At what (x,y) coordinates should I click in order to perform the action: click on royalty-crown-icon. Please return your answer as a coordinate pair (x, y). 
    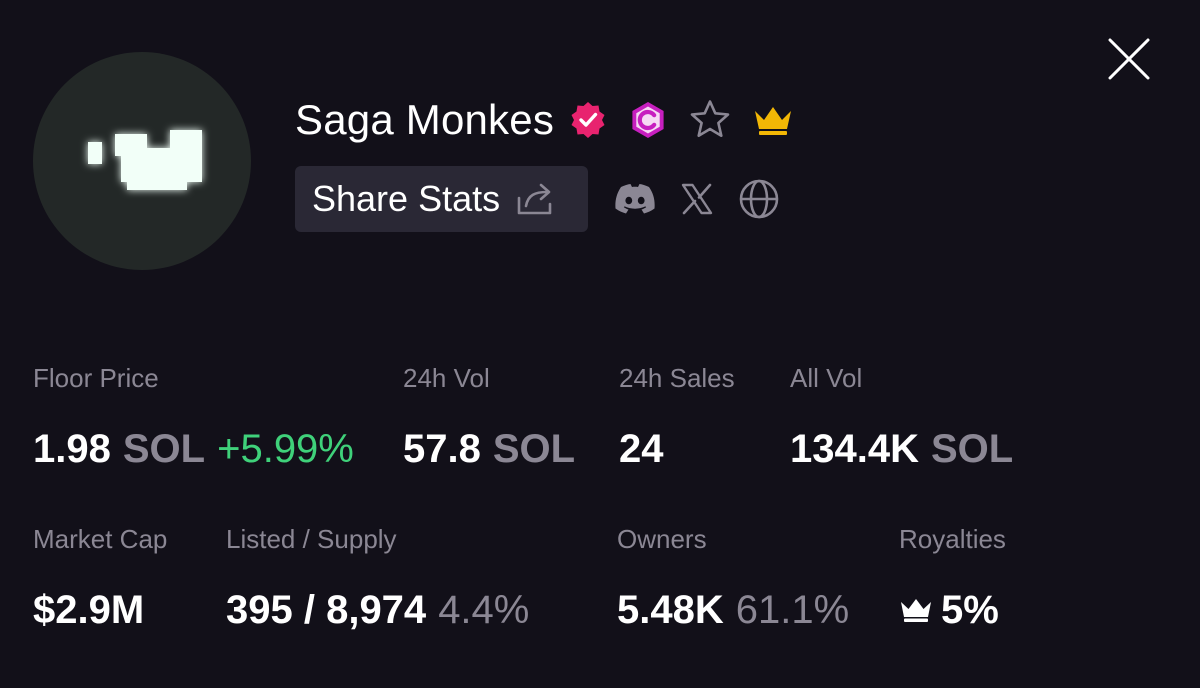
    Looking at the image, I should click on (916, 610).